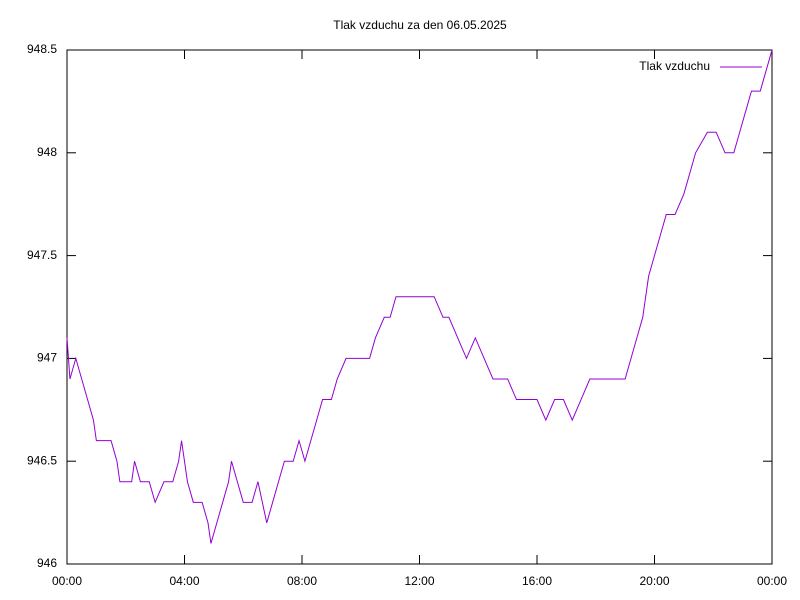 The height and width of the screenshot is (600, 800). What do you see at coordinates (42, 49) in the screenshot?
I see `y-tick-label: 948.5` at bounding box center [42, 49].